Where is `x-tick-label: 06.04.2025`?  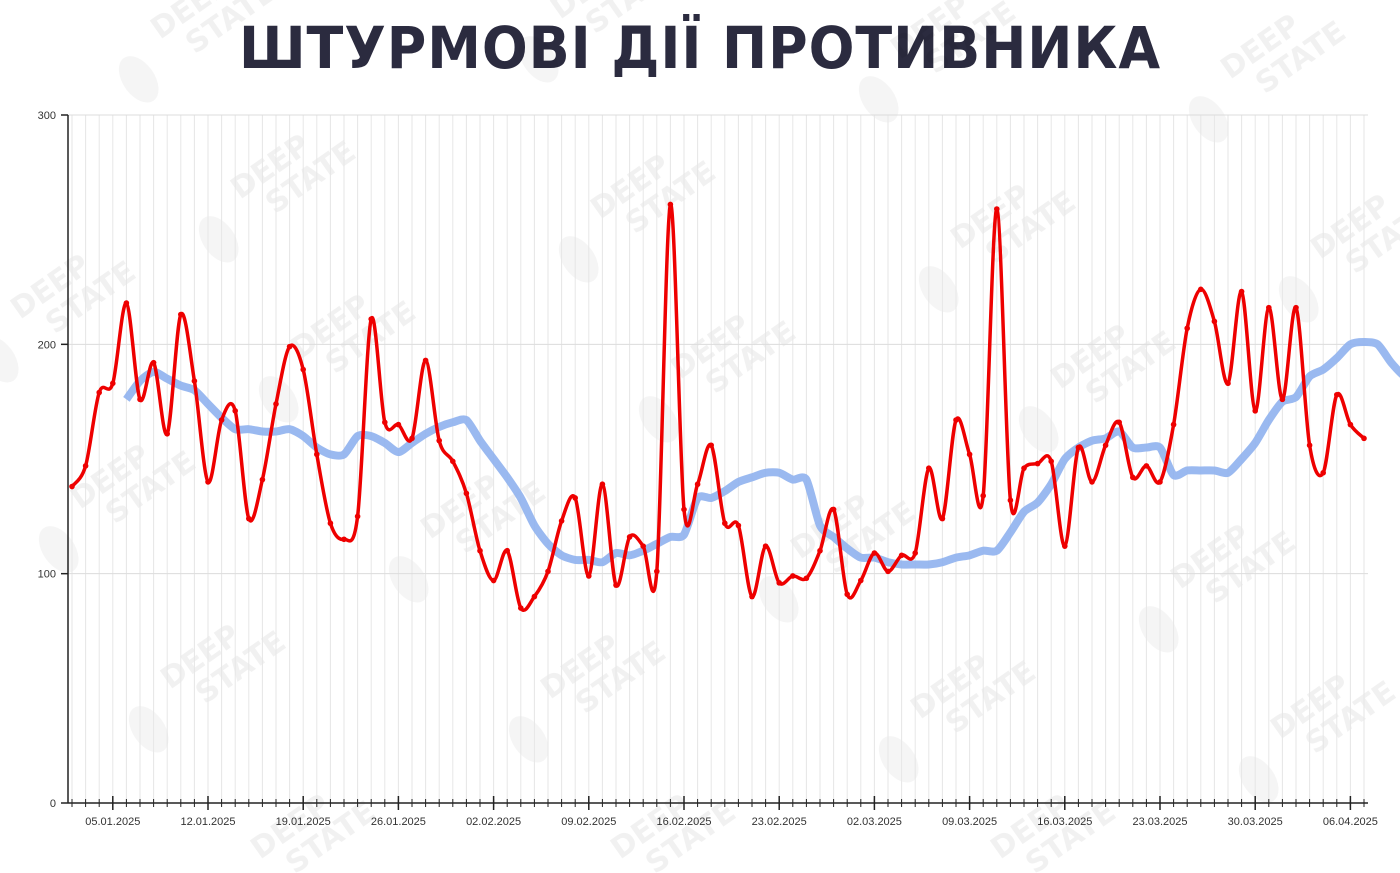 x-tick-label: 06.04.2025 is located at coordinates (1350, 822).